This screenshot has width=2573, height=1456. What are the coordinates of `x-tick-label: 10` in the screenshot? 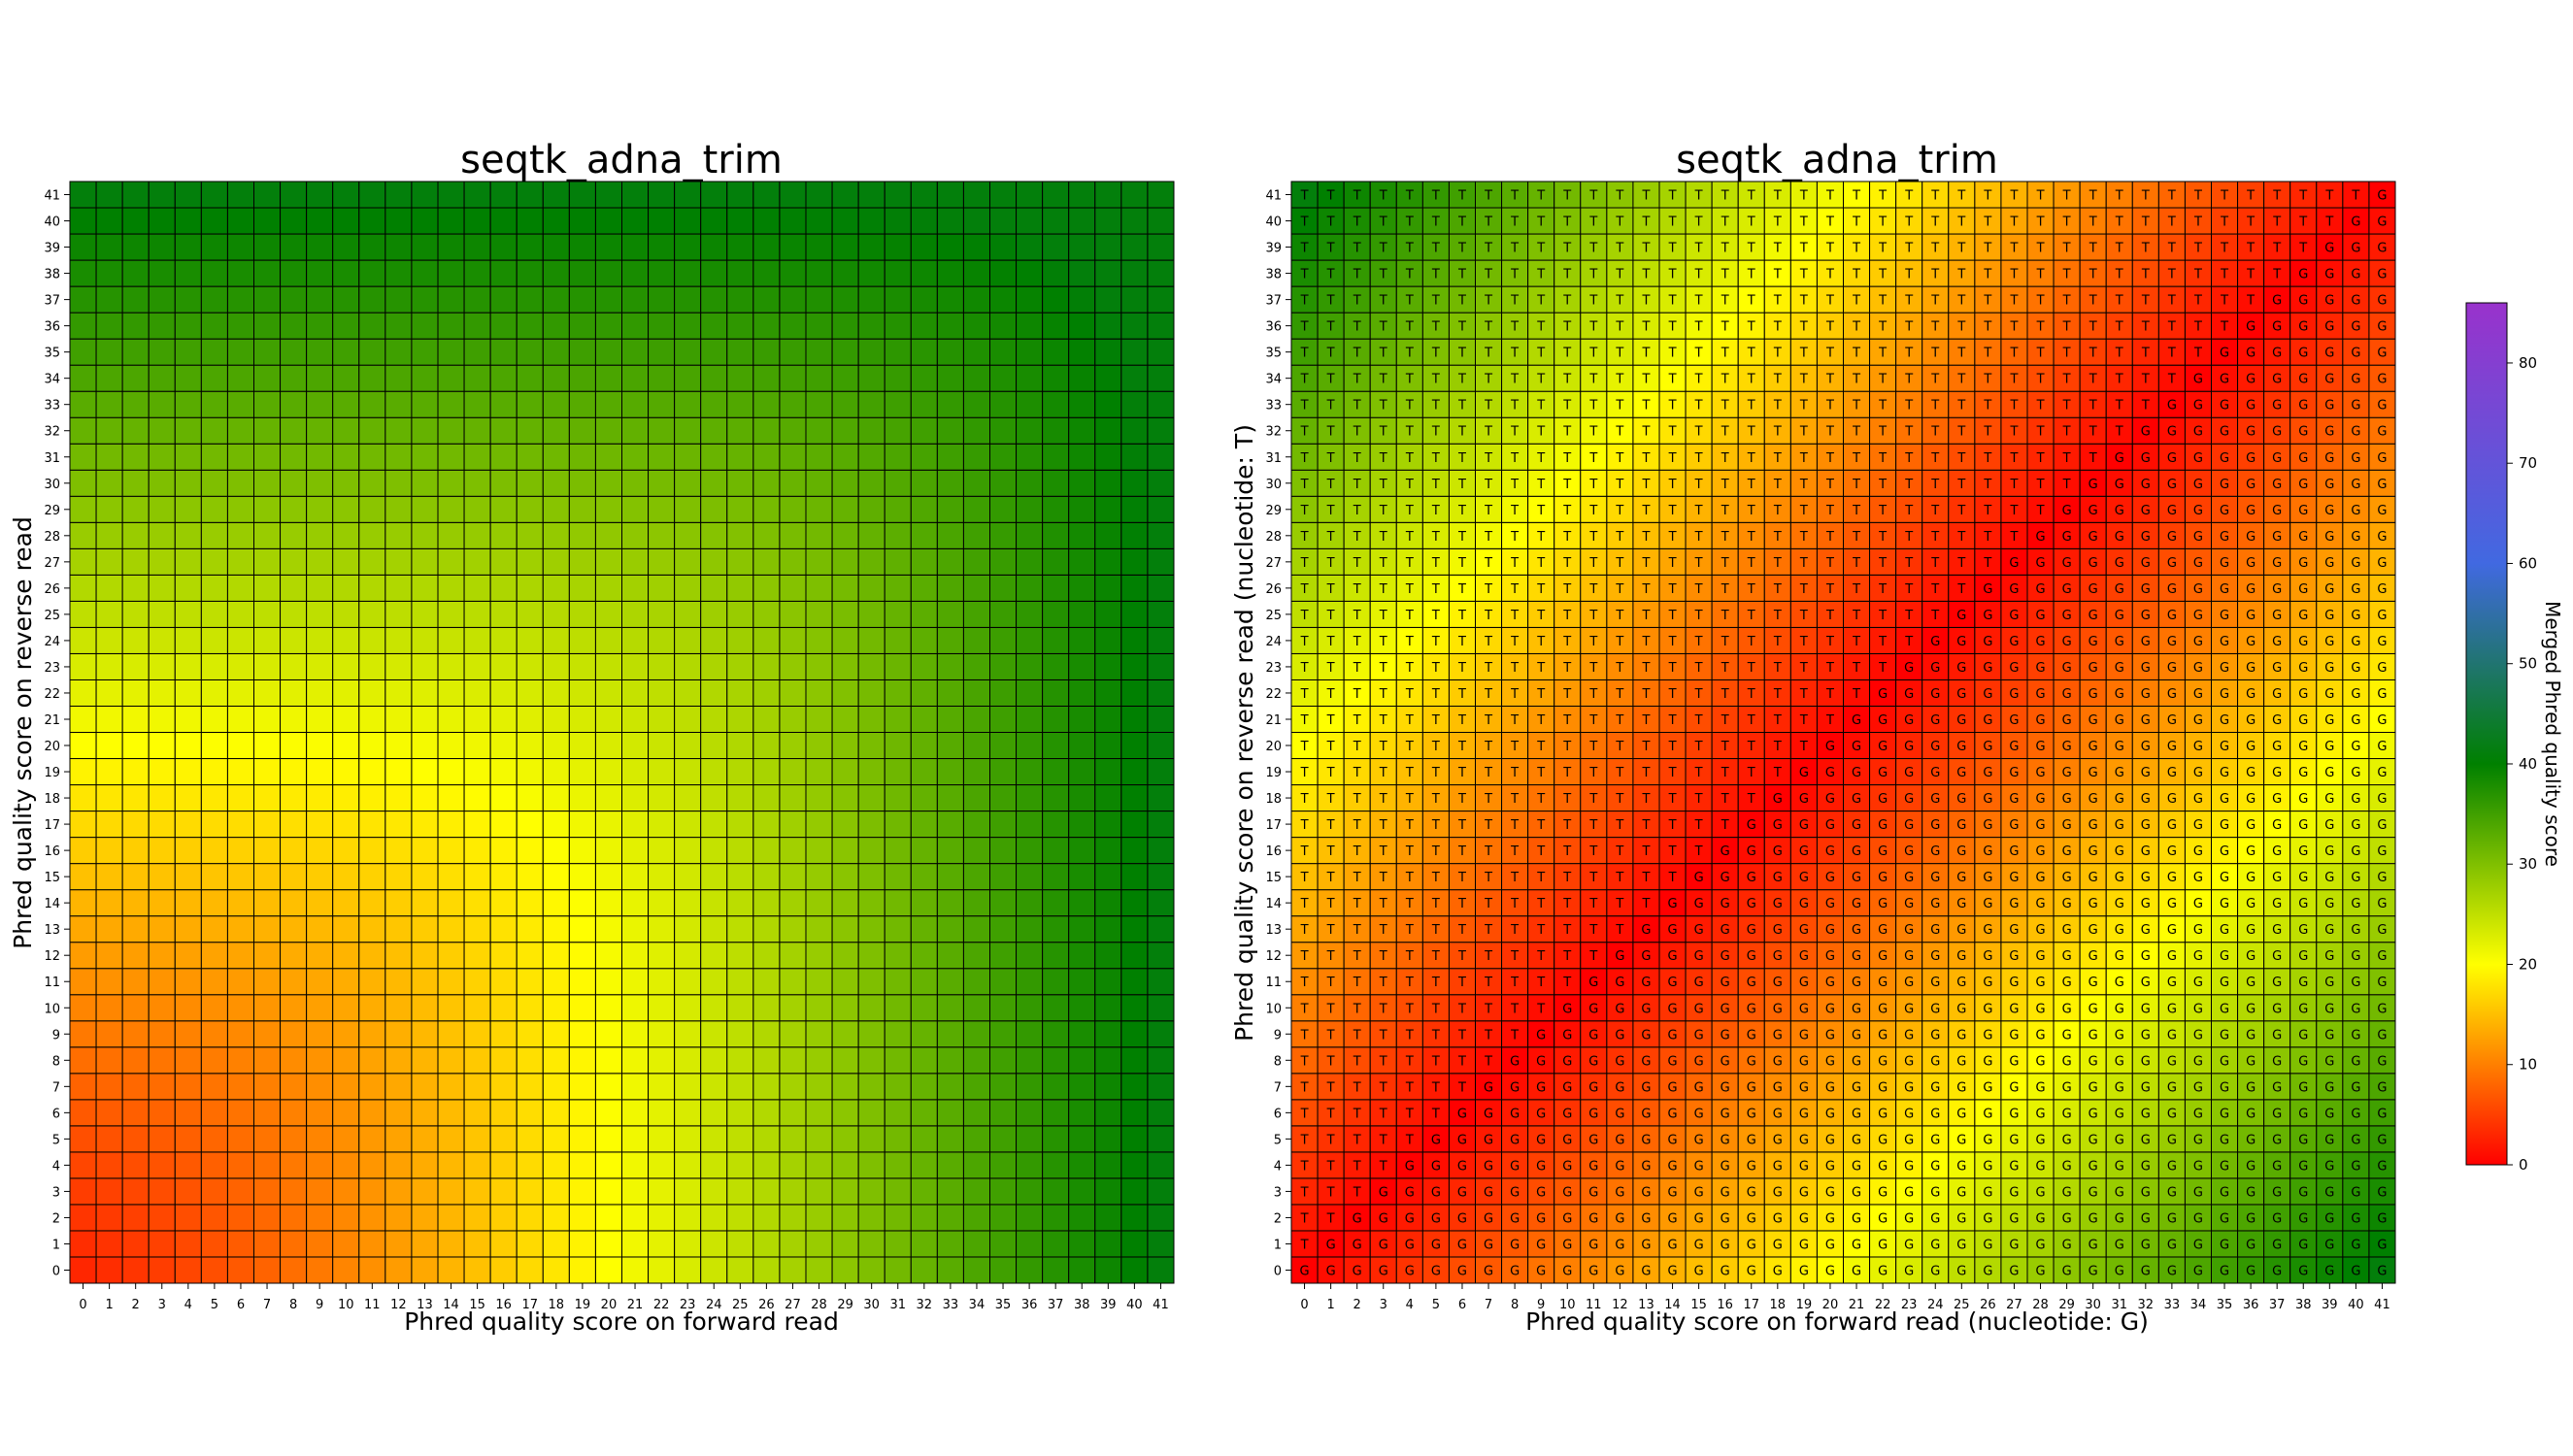 It's located at (346, 1305).